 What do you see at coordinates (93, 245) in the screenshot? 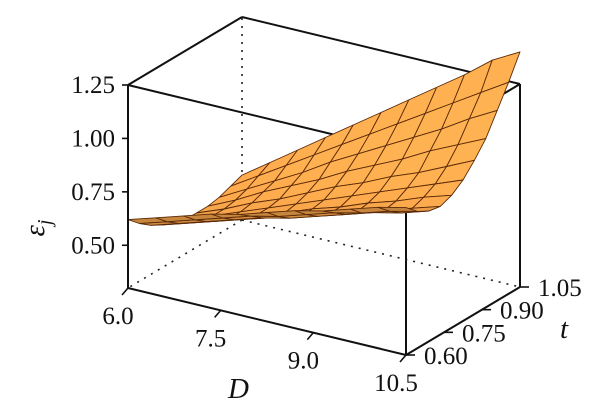
I see `z-tick-label: 0.50` at bounding box center [93, 245].